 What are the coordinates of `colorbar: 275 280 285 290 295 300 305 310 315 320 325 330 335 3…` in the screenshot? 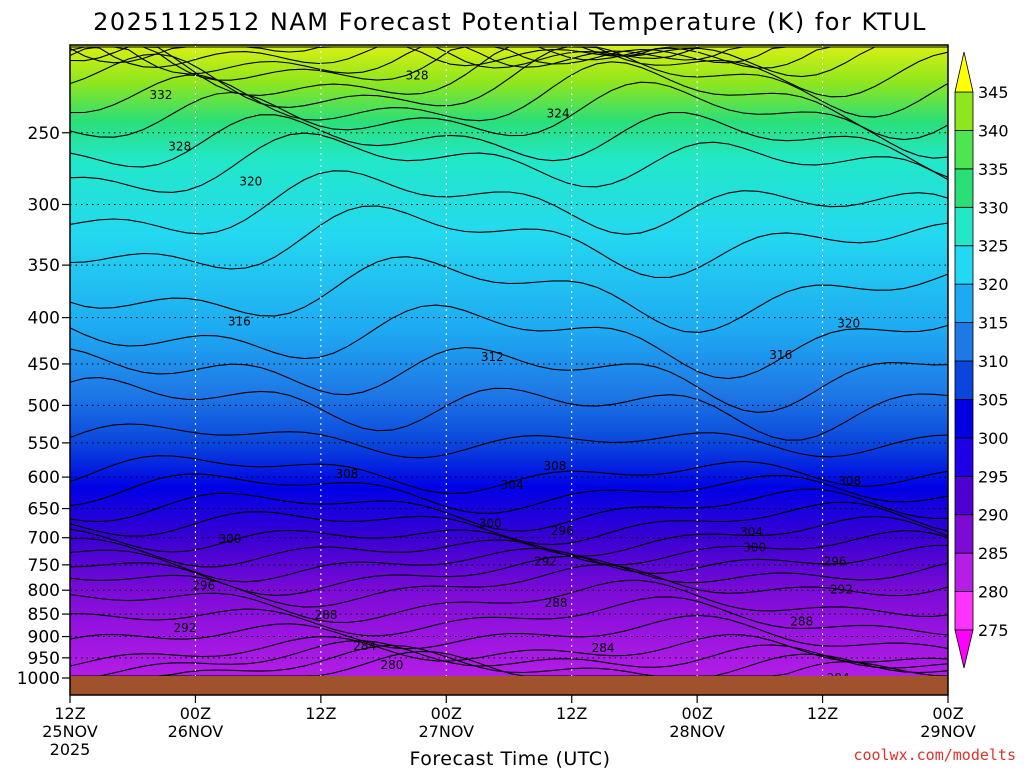 It's located at (981, 360).